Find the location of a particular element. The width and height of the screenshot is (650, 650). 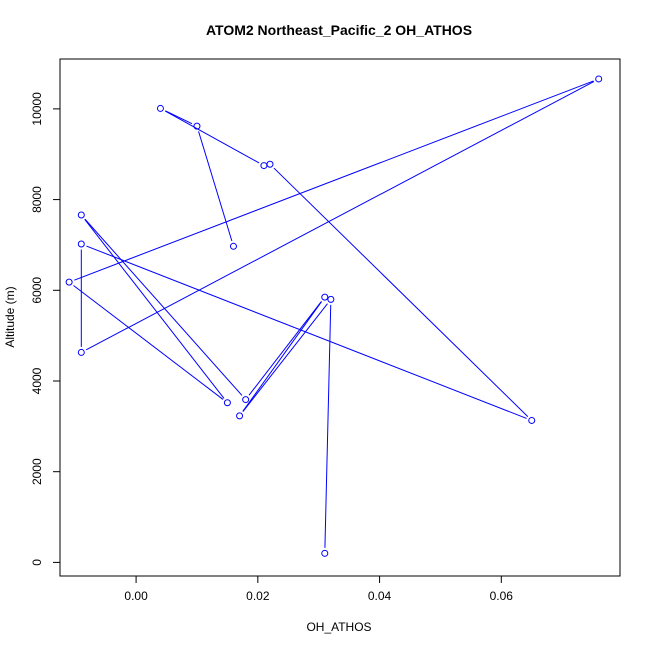

y-tick-label: 0 is located at coordinates (37, 562).